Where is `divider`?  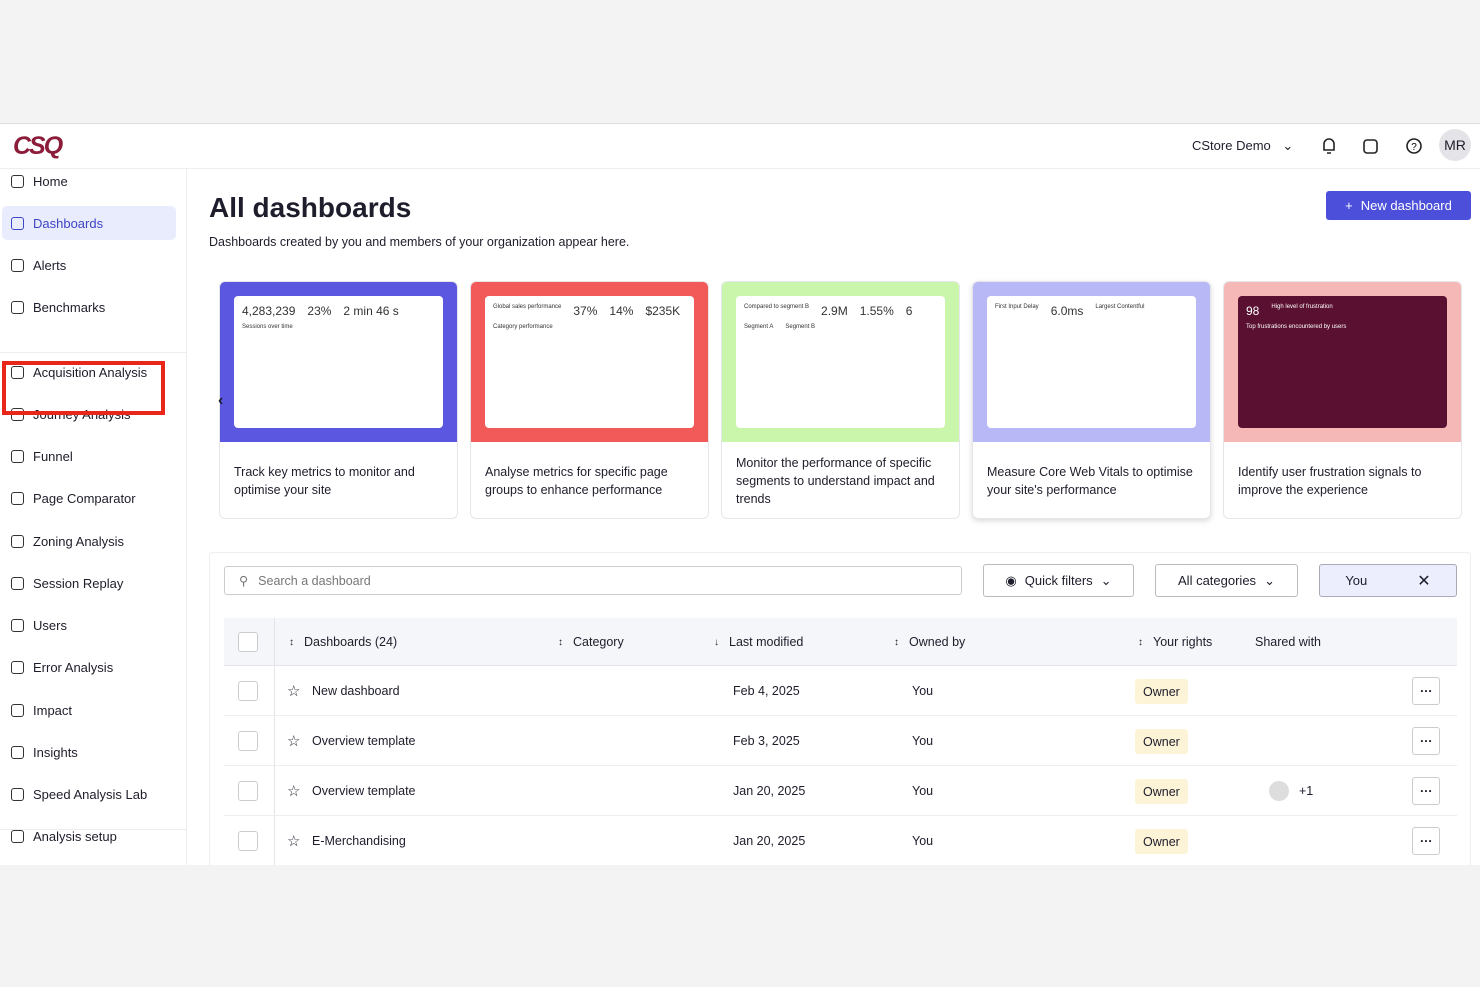 divider is located at coordinates (93, 352).